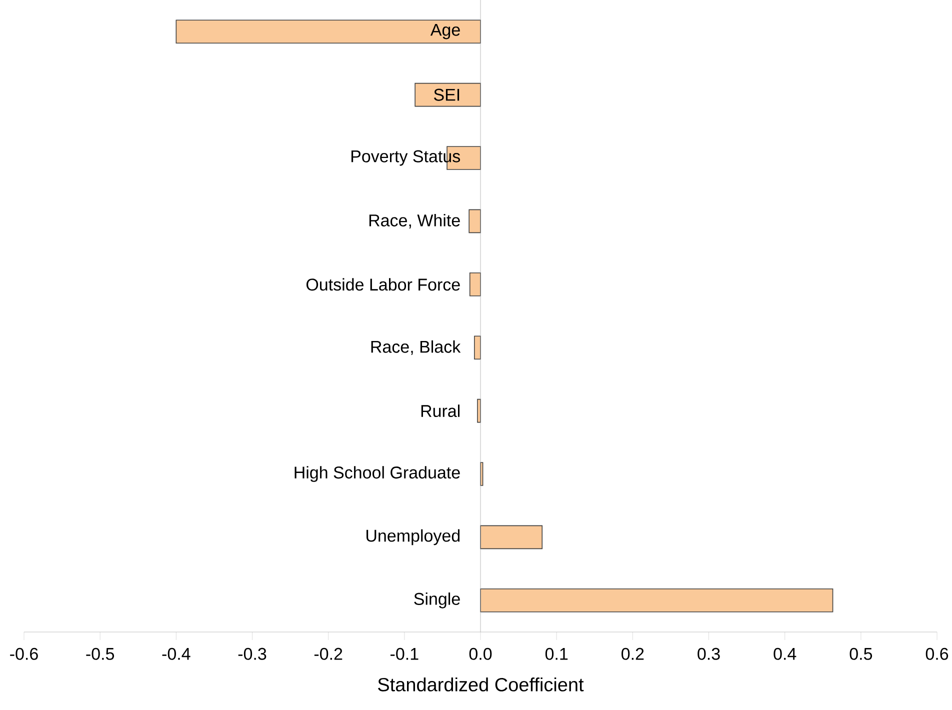  What do you see at coordinates (785, 654) in the screenshot?
I see `x-tick-label: 0.4` at bounding box center [785, 654].